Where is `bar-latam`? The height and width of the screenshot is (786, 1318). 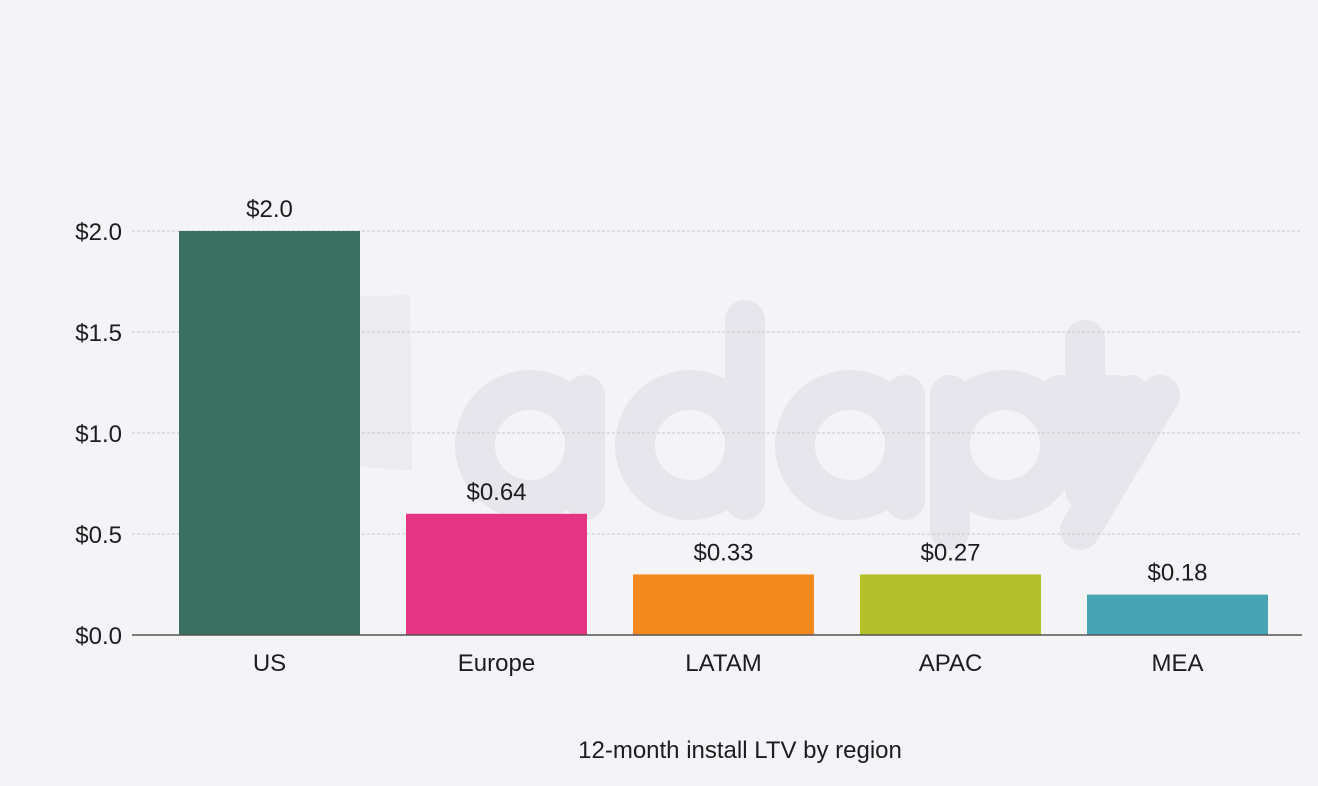
bar-latam is located at coordinates (723, 604).